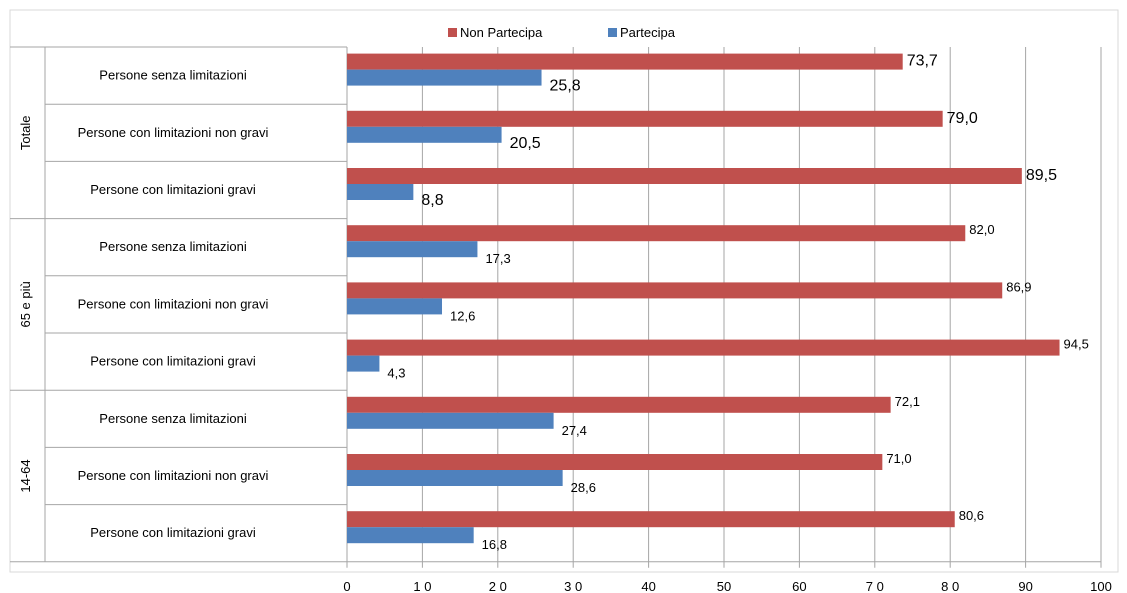 The image size is (1127, 593). Describe the element at coordinates (573, 586) in the screenshot. I see `x-tick-label-3: 3 0` at that location.